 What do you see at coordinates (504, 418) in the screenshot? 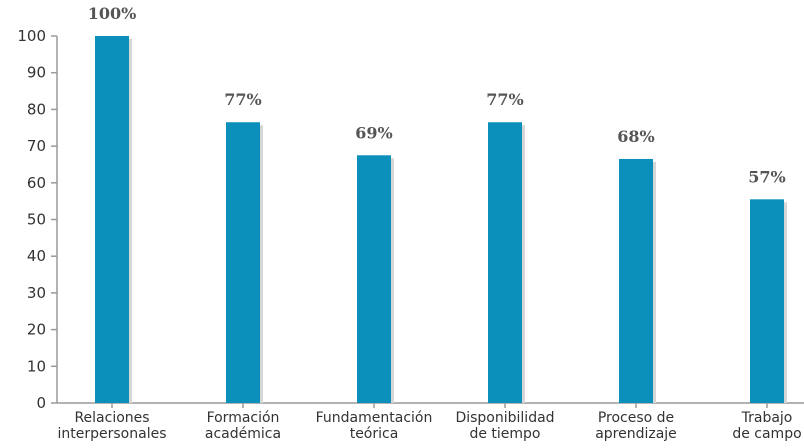
I see `x-tick-label: Disponibilidad` at bounding box center [504, 418].